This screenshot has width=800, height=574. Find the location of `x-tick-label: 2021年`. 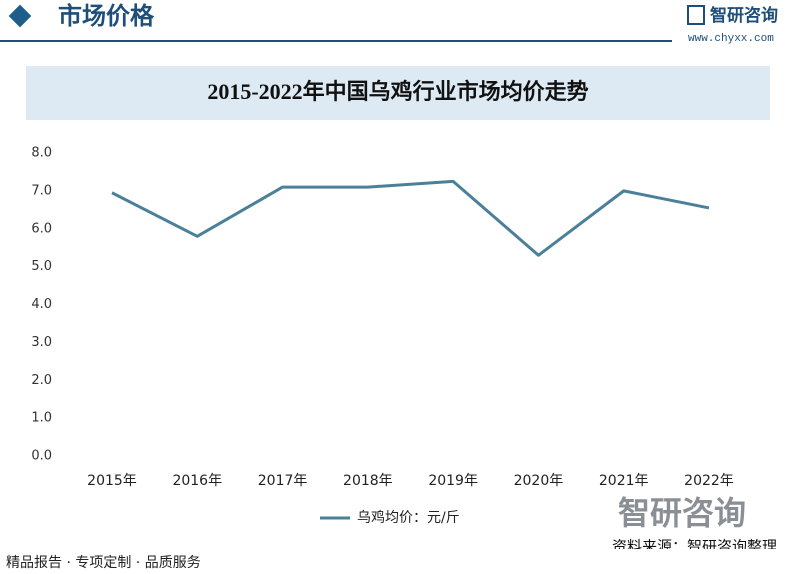

x-tick-label: 2021年 is located at coordinates (624, 481).